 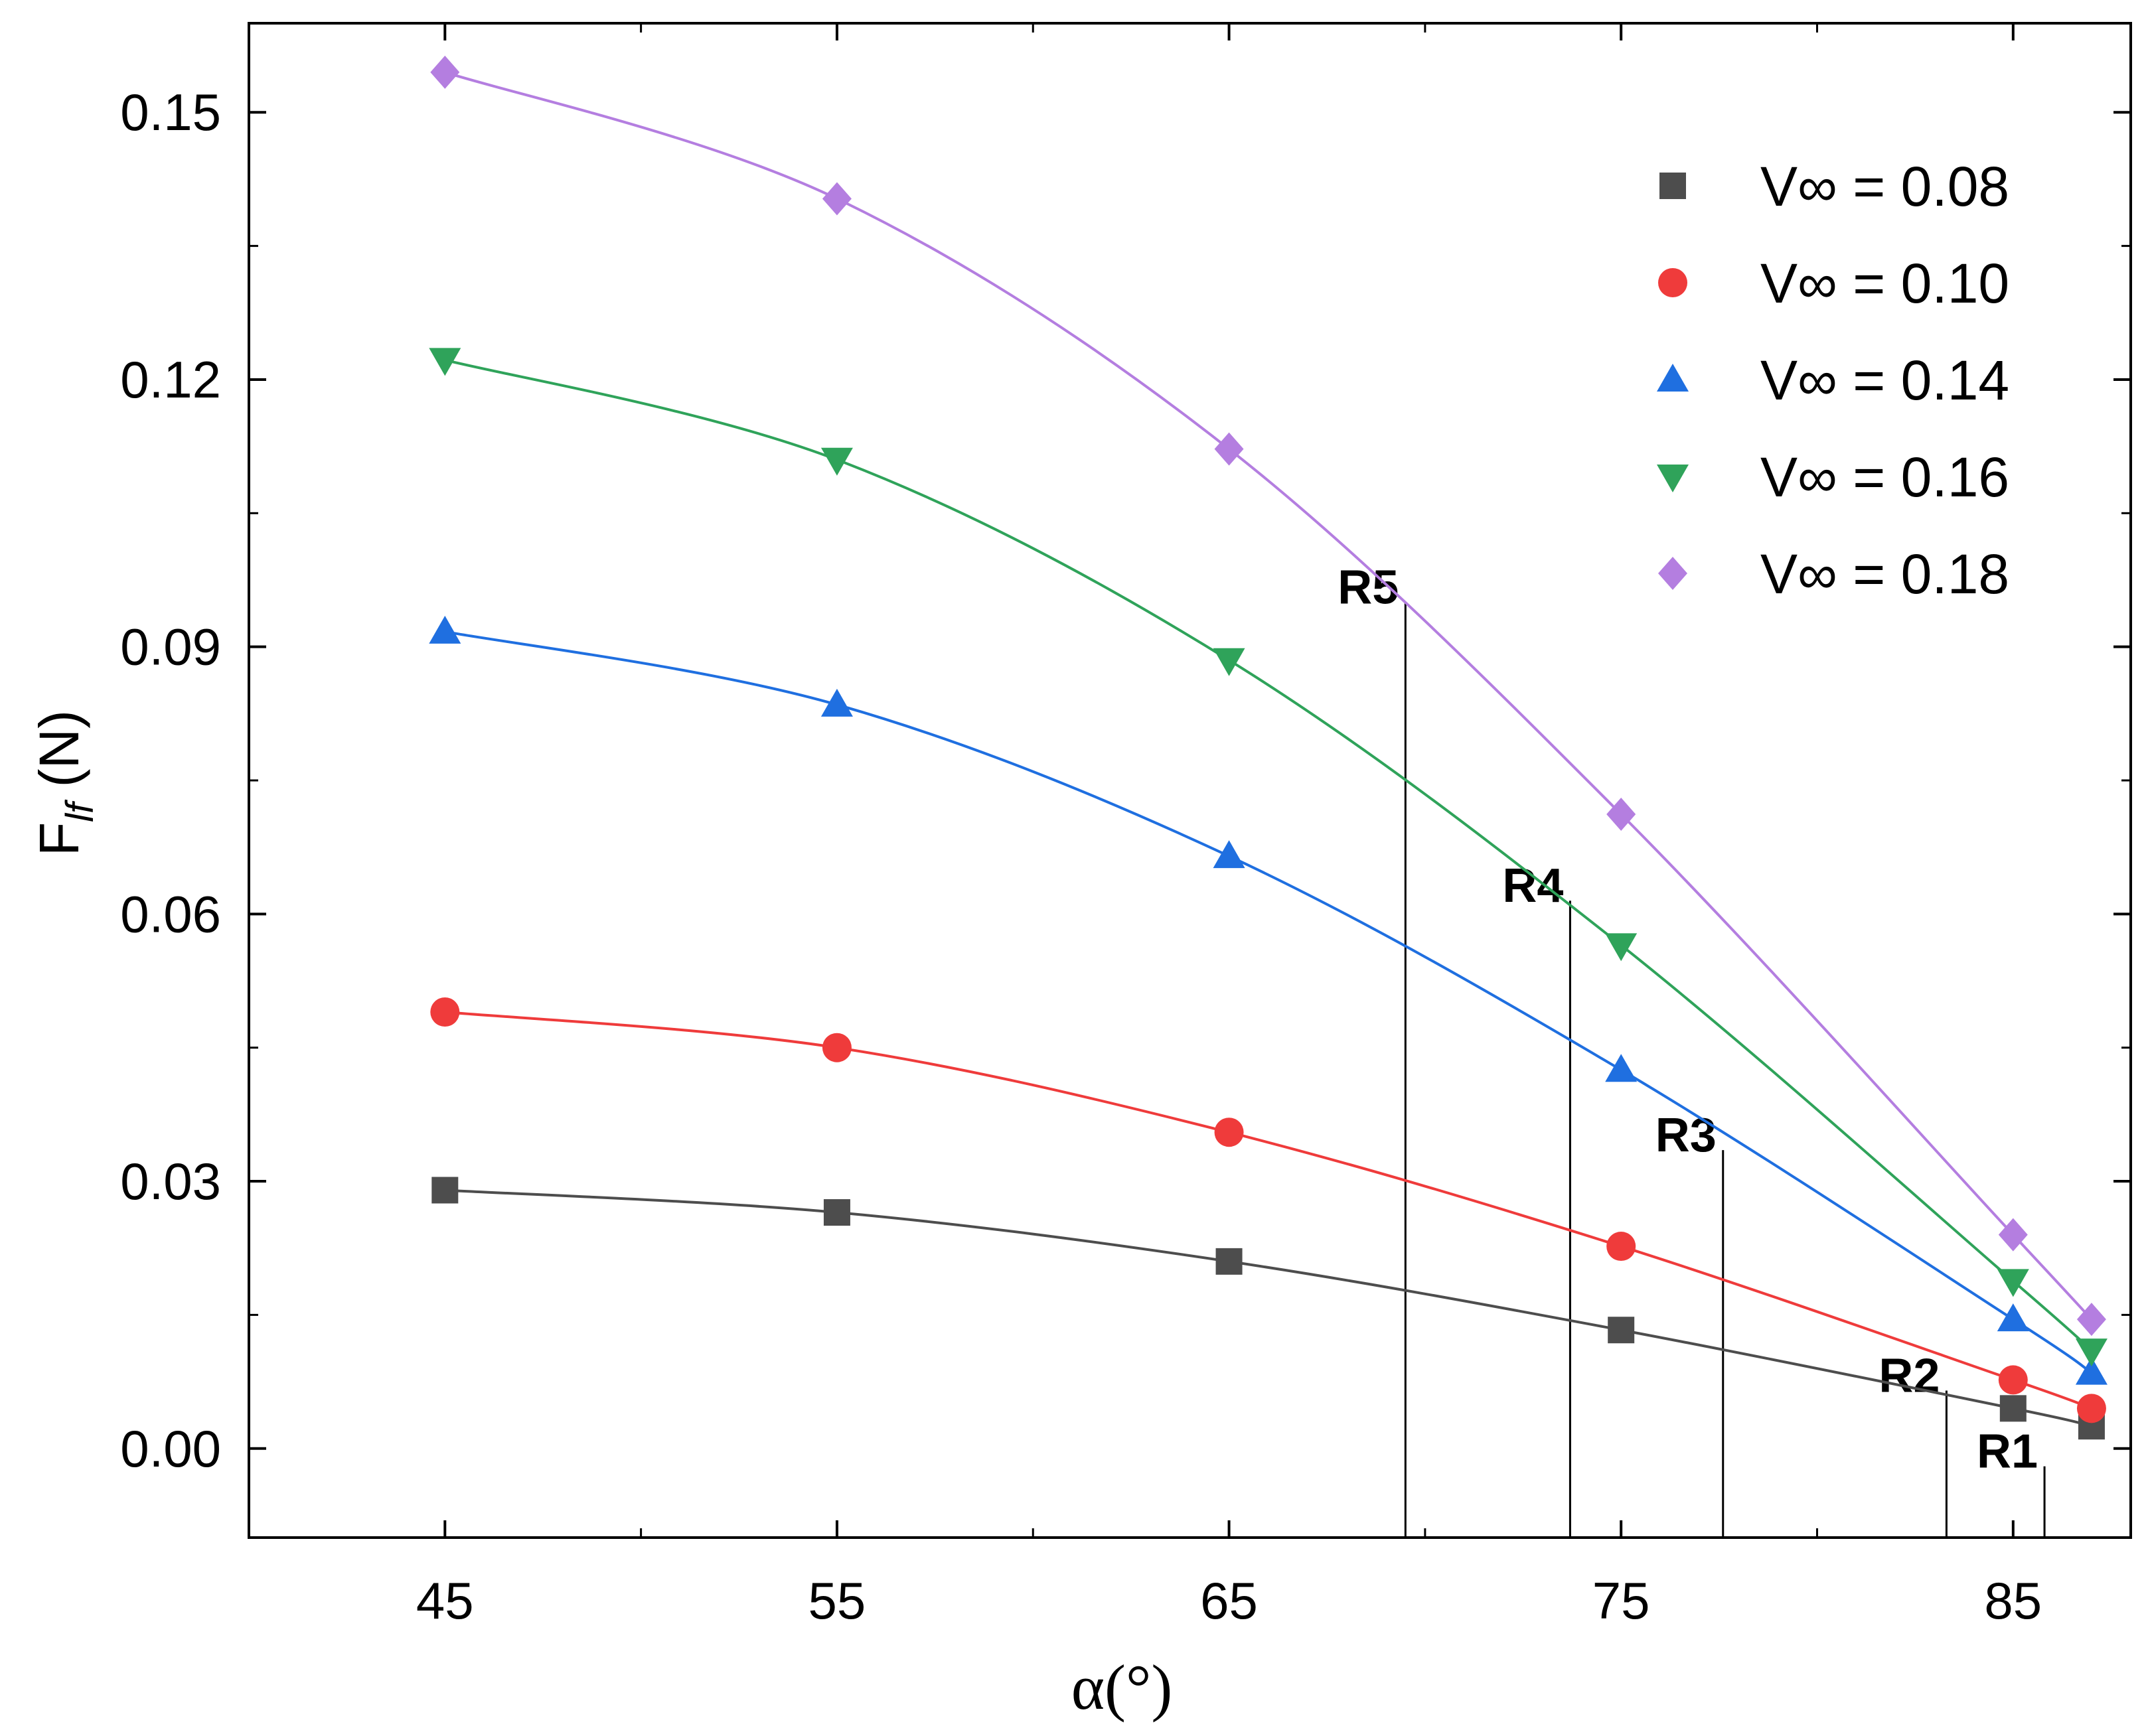 What do you see at coordinates (59, 839) in the screenshot?
I see `y-axis-title-main: F` at bounding box center [59, 839].